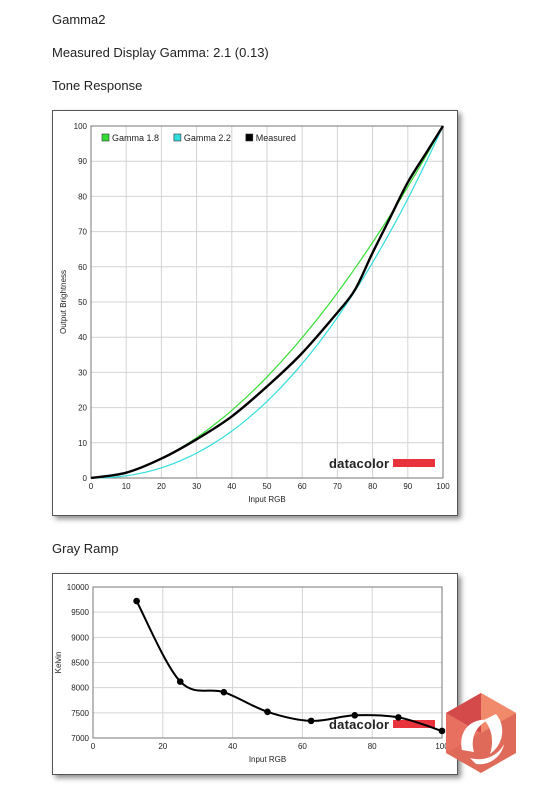 The height and width of the screenshot is (797, 535). Describe the element at coordinates (160, 52) in the screenshot. I see `gamma-readout: Measured Display Gamma: 2.1 (0.13)` at that location.